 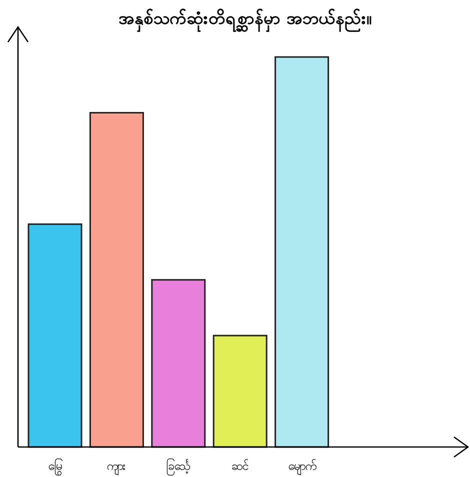 What do you see at coordinates (116, 467) in the screenshot?
I see `x-tick-label: ကျား` at bounding box center [116, 467].